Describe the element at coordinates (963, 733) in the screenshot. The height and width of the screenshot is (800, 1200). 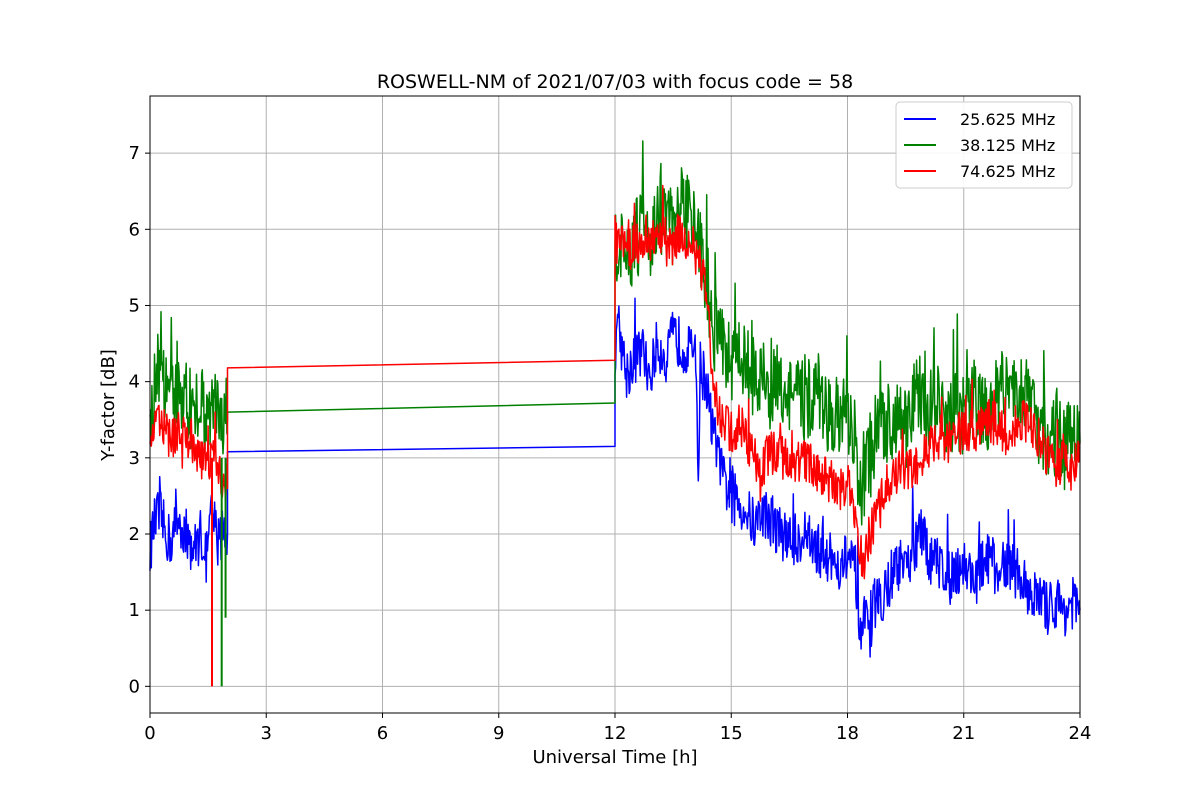
I see `x-tick-label: 21` at that location.